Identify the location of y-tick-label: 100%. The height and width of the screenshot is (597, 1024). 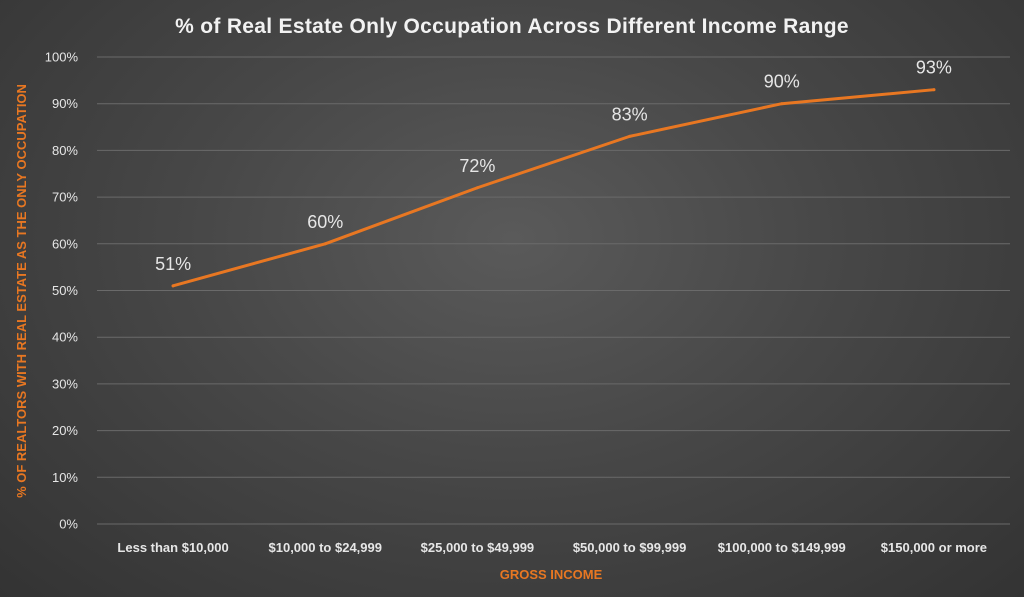
(62, 57).